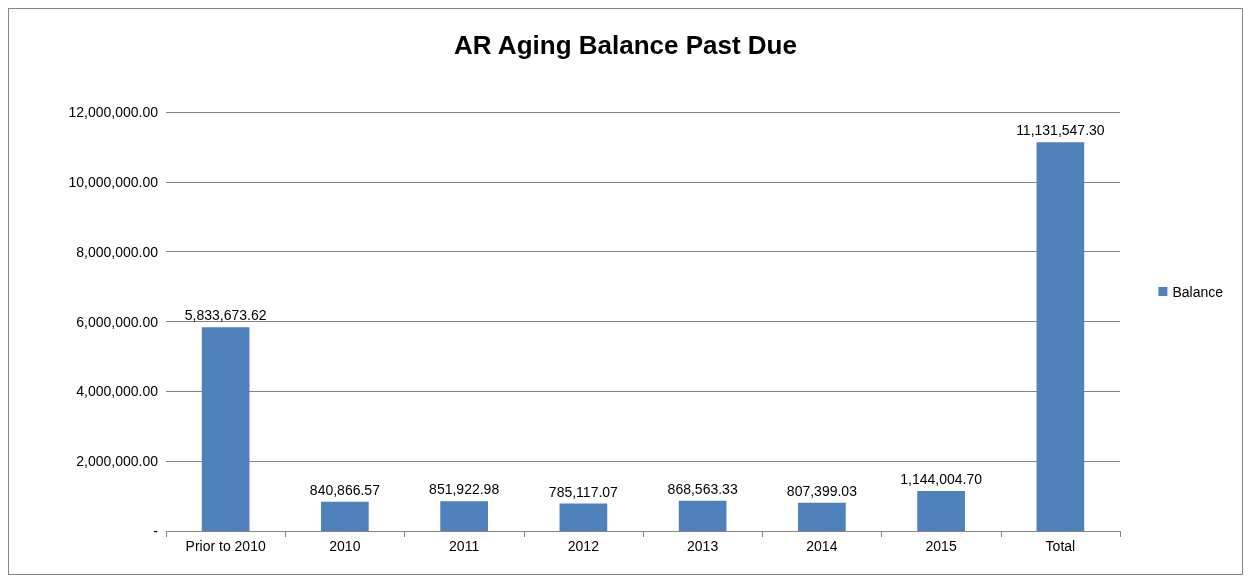 The width and height of the screenshot is (1253, 585). What do you see at coordinates (117, 461) in the screenshot?
I see `y-tick-label: 2,000,000.00` at bounding box center [117, 461].